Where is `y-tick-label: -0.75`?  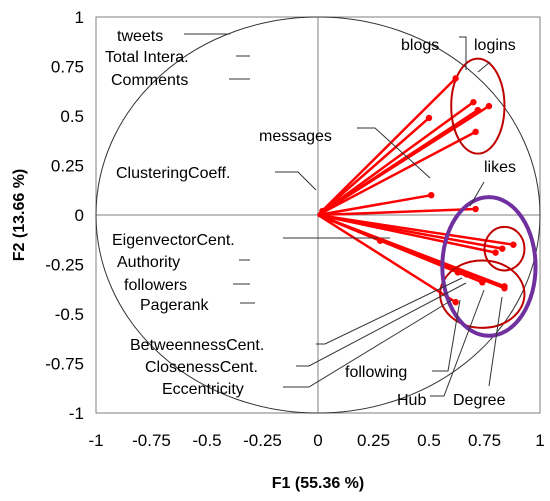
y-tick-label: -0.75 is located at coordinates (64, 364).